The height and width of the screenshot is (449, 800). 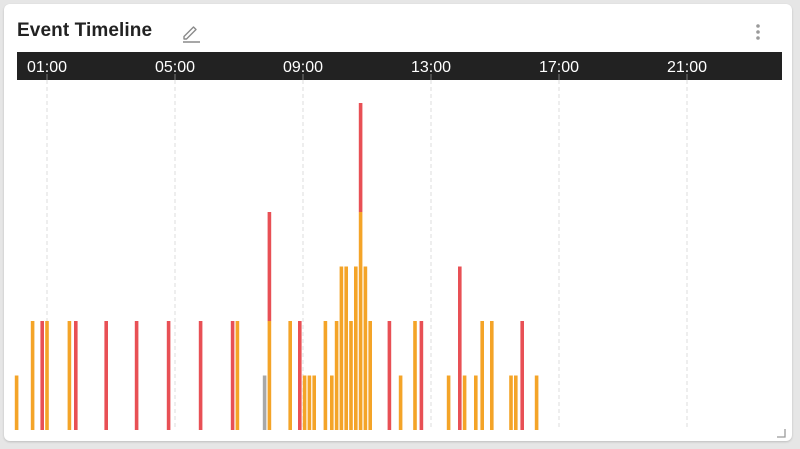 What do you see at coordinates (431, 67) in the screenshot?
I see `x-tick-label: 13:00` at bounding box center [431, 67].